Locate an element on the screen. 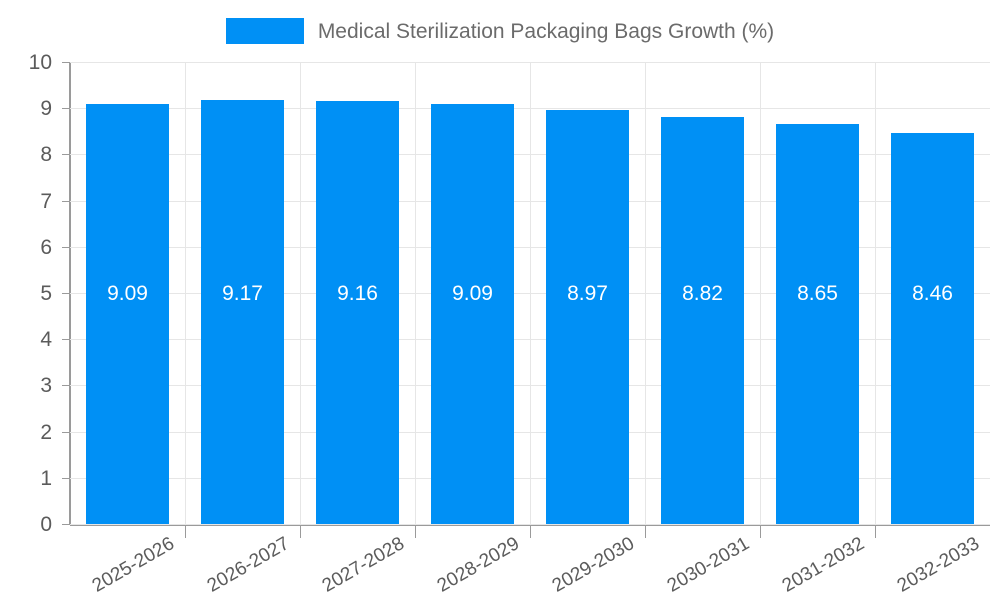 Image resolution: width=1000 pixels, height=600 pixels. bar-value-label: 9.16 is located at coordinates (357, 293).